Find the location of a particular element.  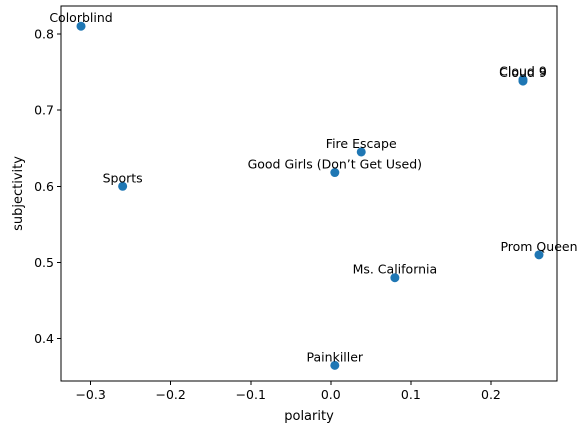

x-tick-label: 0.0 is located at coordinates (331, 394).